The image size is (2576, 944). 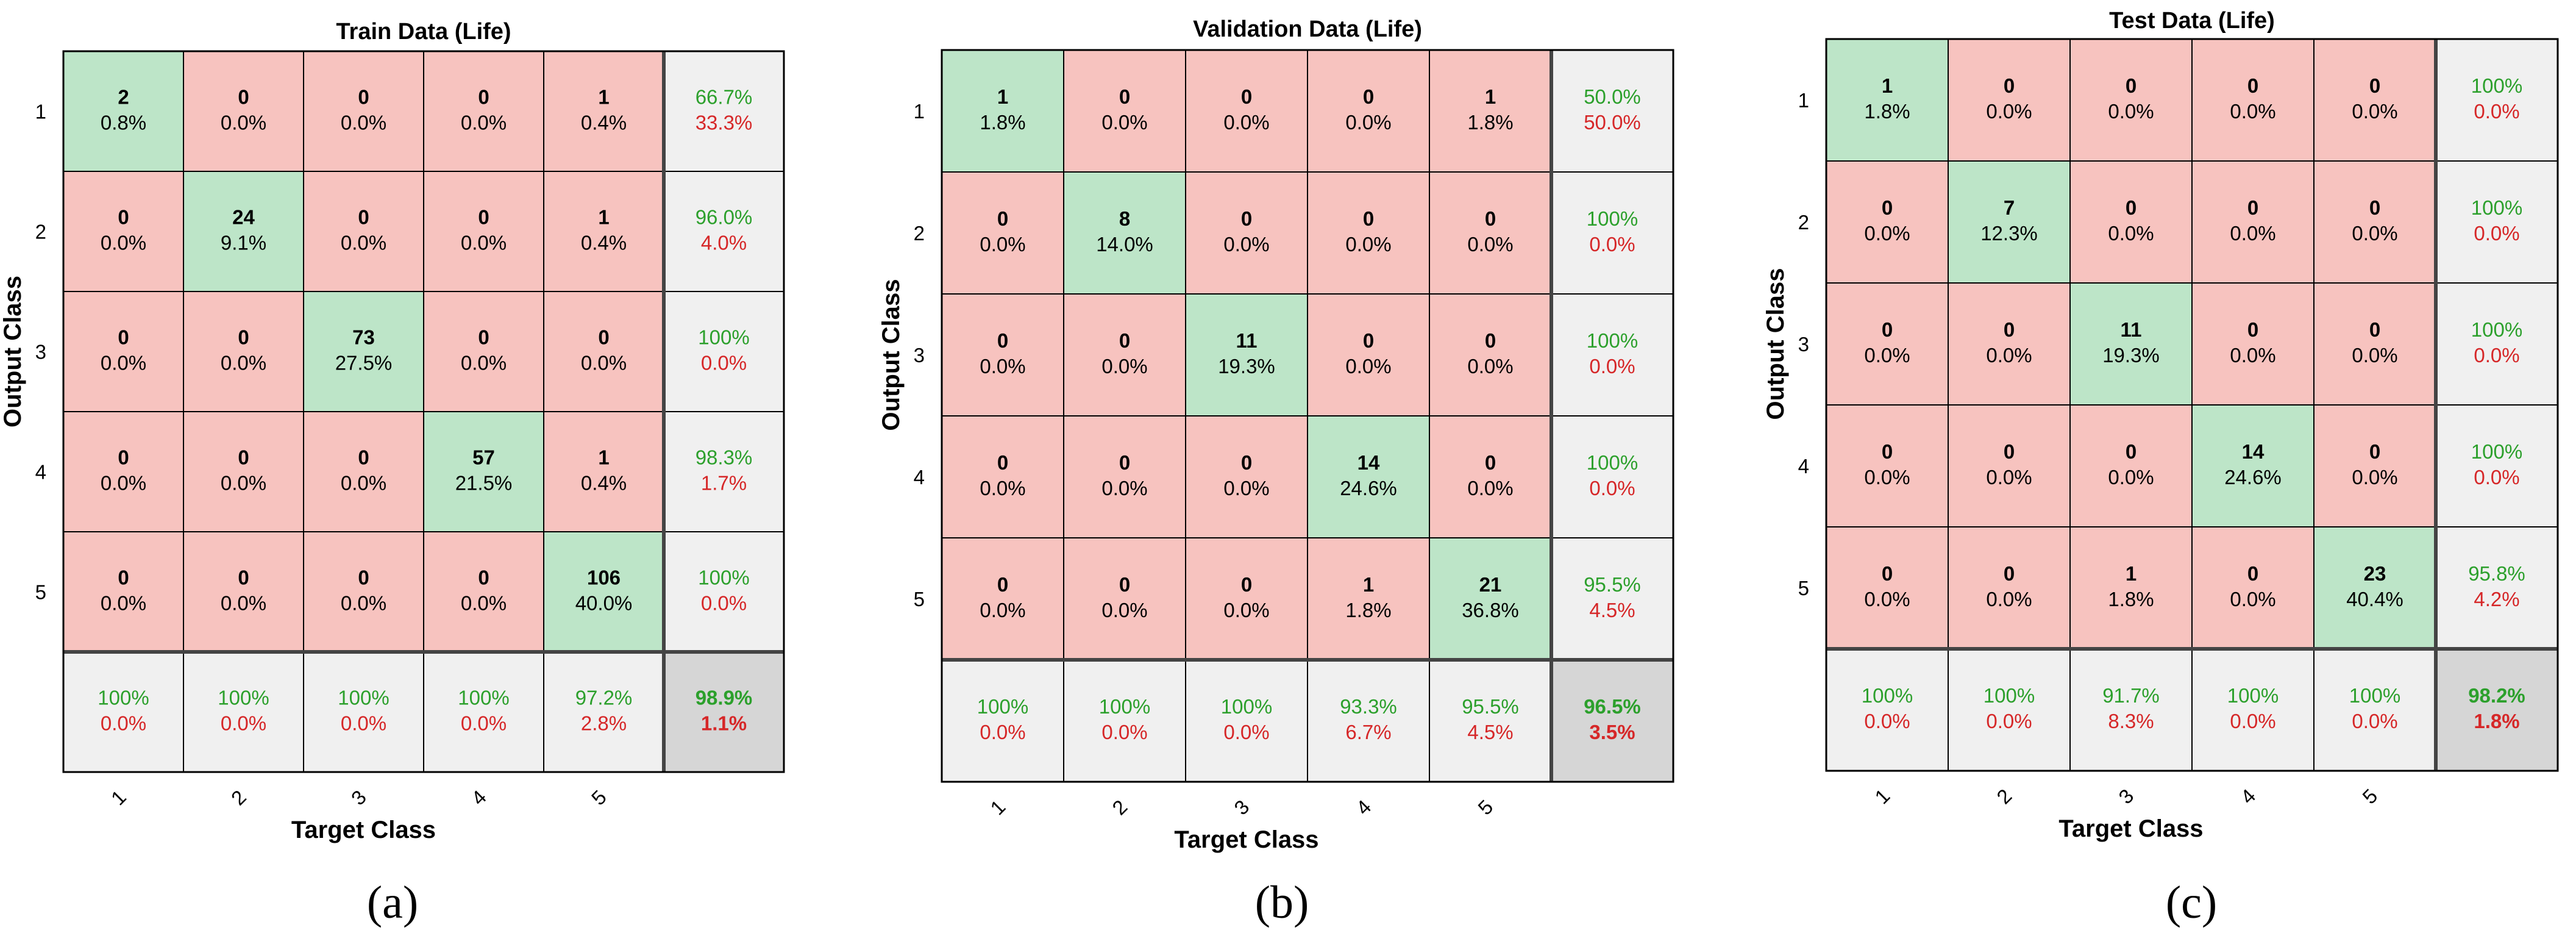 I want to click on row-precision: 98.3%, so click(x=724, y=458).